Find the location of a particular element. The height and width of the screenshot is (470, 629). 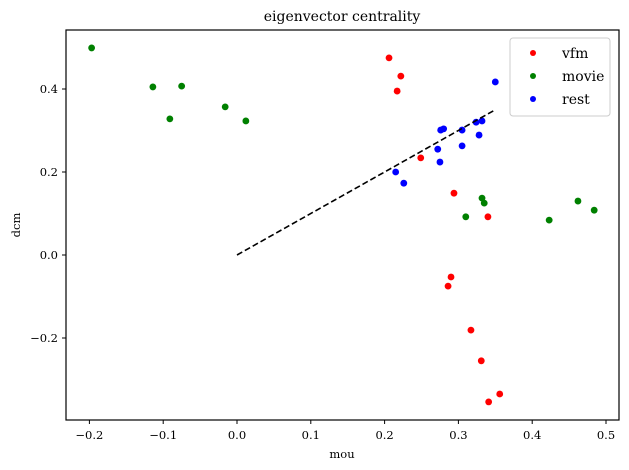

legend-marker-movie-icon is located at coordinates (533, 76).